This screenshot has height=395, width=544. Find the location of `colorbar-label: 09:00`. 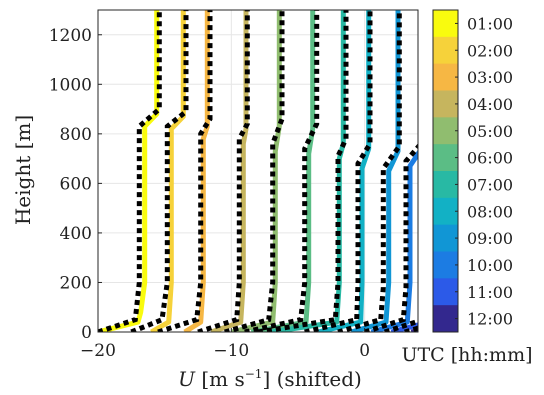

colorbar-label: 09:00 is located at coordinates (490, 238).